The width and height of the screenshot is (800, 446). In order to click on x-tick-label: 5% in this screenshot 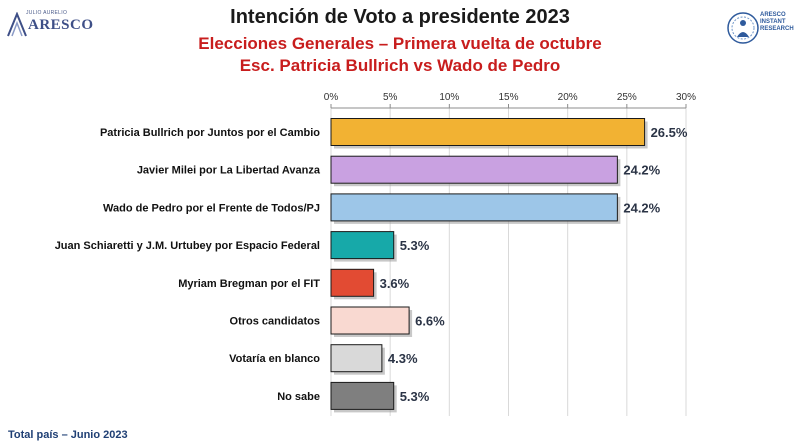, I will do `click(390, 97)`.